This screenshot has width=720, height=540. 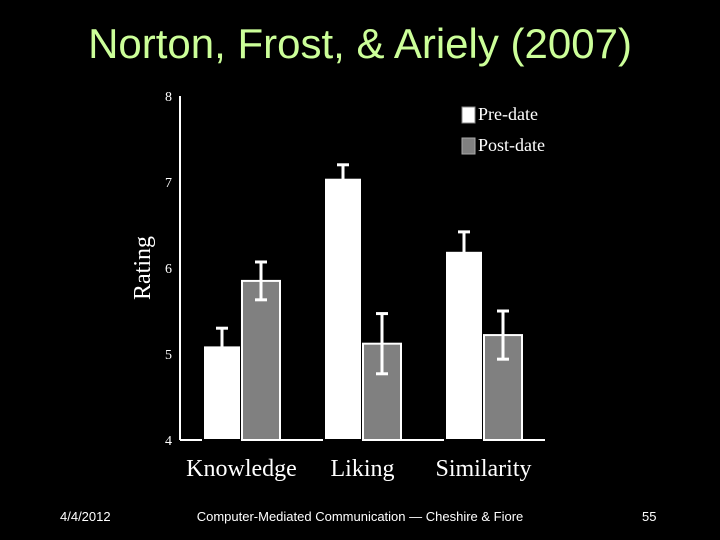 I want to click on x-tick-label: Similarity, so click(x=484, y=469).